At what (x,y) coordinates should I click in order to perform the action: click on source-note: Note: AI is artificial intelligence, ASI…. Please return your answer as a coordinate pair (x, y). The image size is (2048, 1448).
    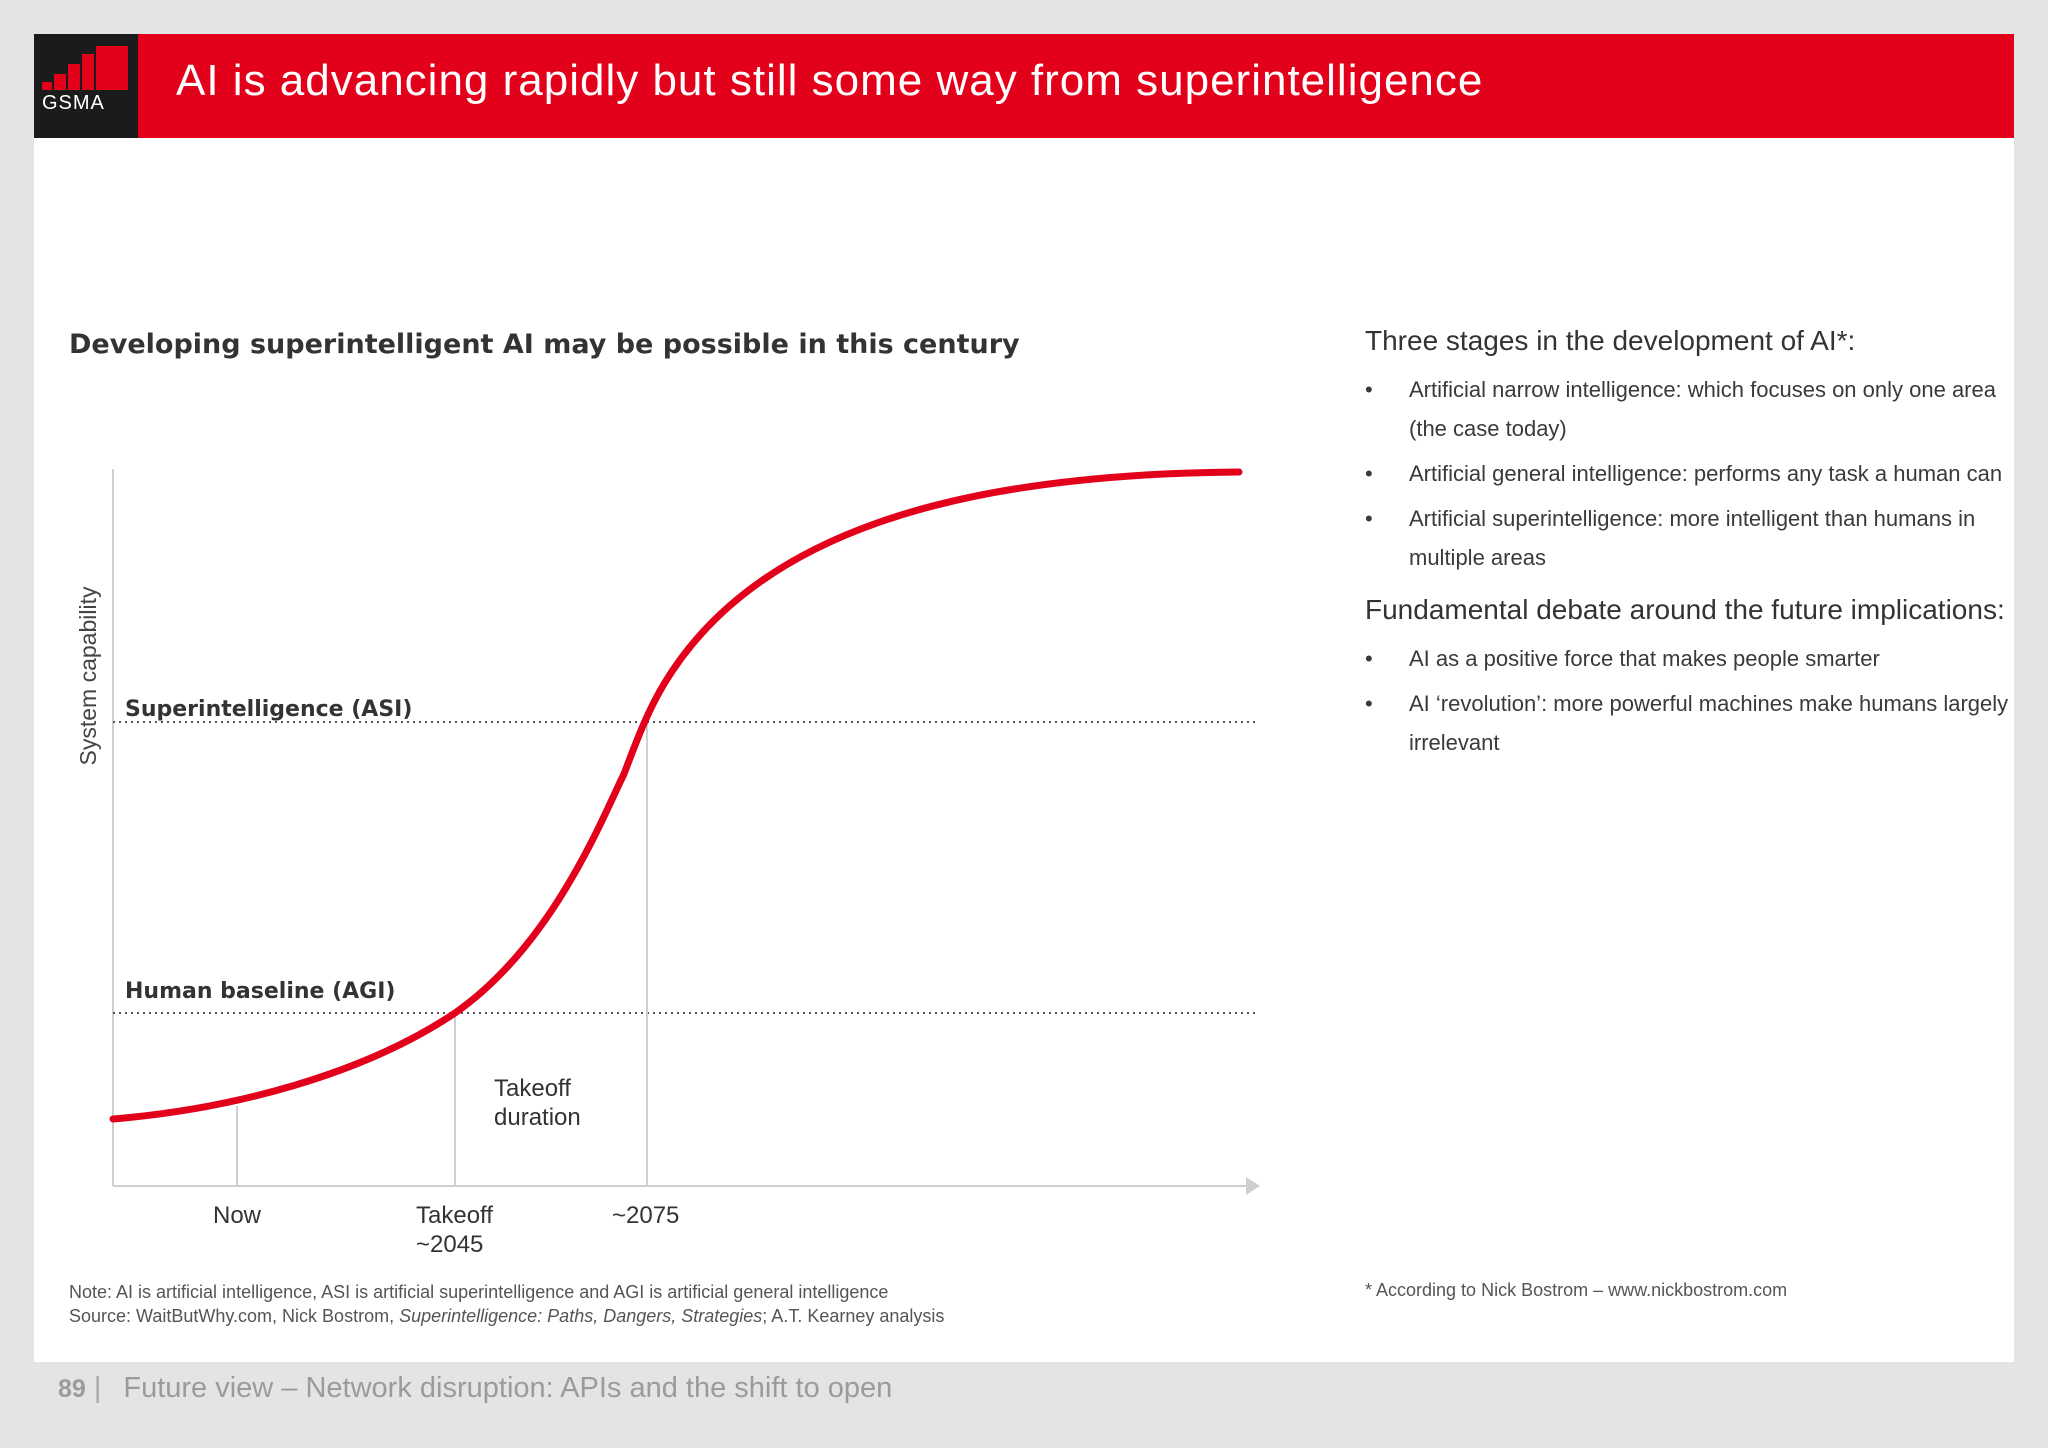
    Looking at the image, I should click on (506, 1304).